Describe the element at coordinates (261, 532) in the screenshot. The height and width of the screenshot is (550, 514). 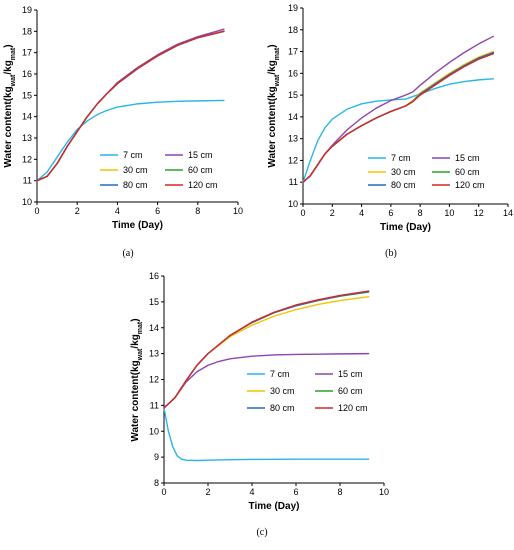
I see `panel-label: (c)` at that location.